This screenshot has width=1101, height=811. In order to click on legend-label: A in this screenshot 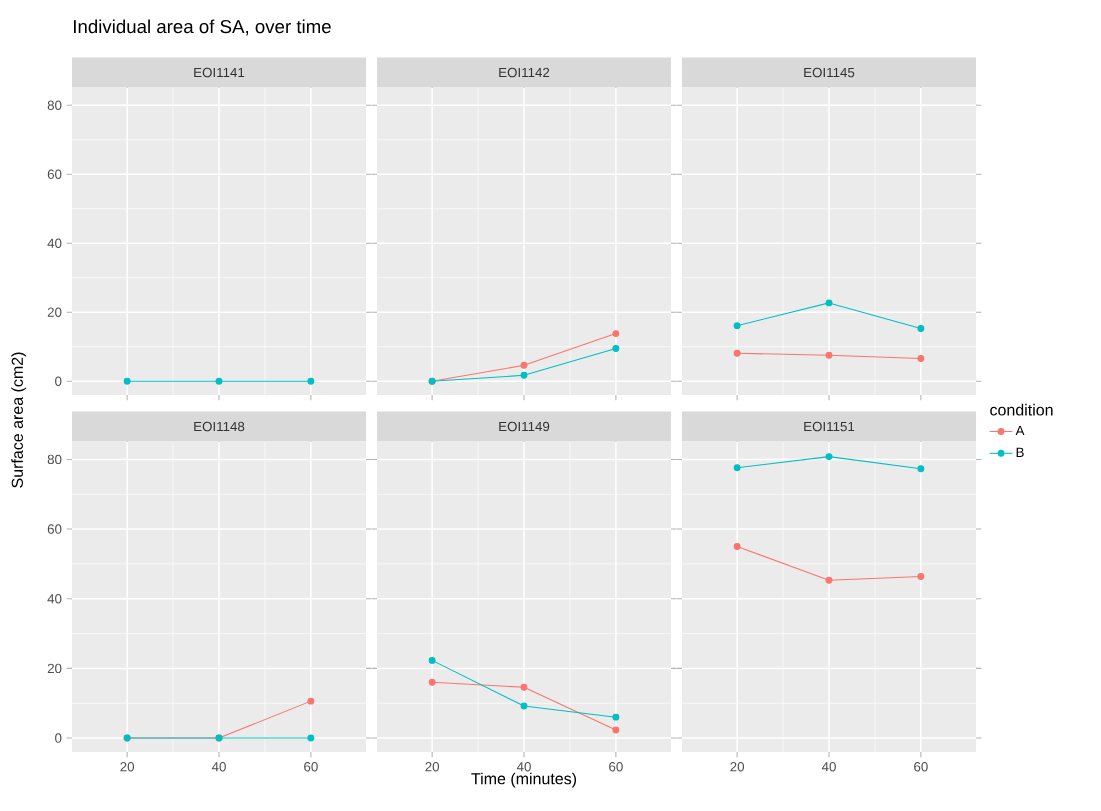, I will do `click(1020, 430)`.